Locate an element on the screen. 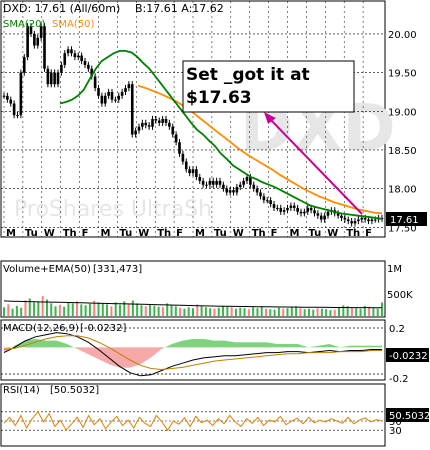 The image size is (430, 450). rsi-panel-frame is located at coordinates (193, 415).